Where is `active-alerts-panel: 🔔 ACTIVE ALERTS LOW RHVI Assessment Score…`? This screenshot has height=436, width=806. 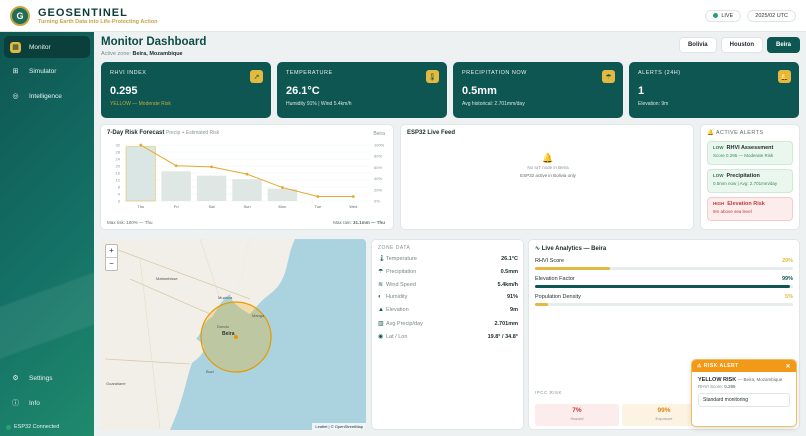
active-alerts-panel: 🔔 ACTIVE ALERTS LOW RHVI Assessment Score… is located at coordinates (750, 177).